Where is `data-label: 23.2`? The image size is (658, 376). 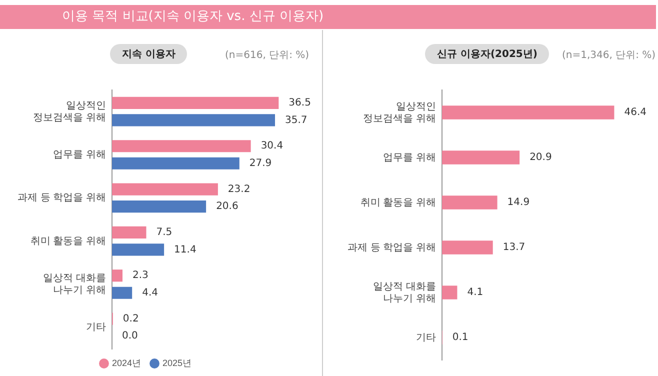
data-label: 23.2 is located at coordinates (239, 189).